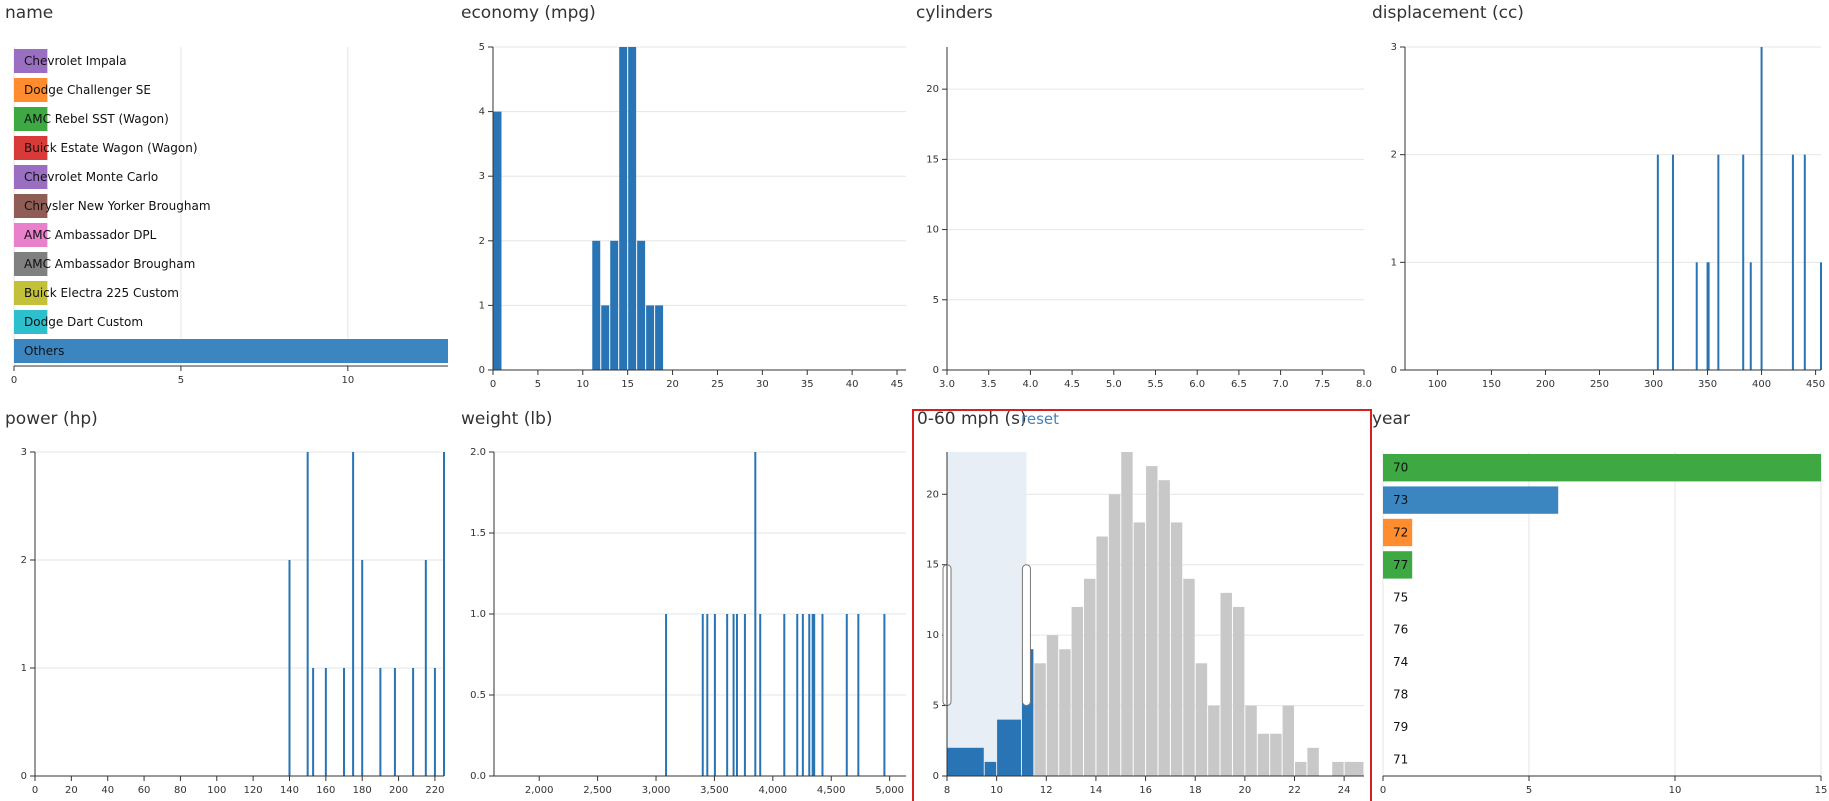  Describe the element at coordinates (1400, 597) in the screenshot. I see `row-label-year: 75` at that location.